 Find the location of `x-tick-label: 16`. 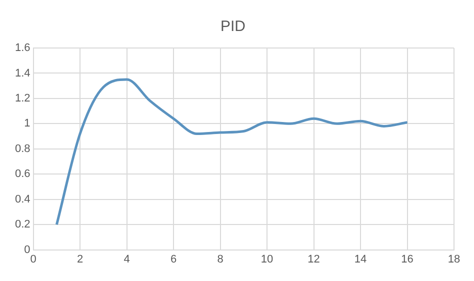

x-tick-label: 16 is located at coordinates (407, 259).